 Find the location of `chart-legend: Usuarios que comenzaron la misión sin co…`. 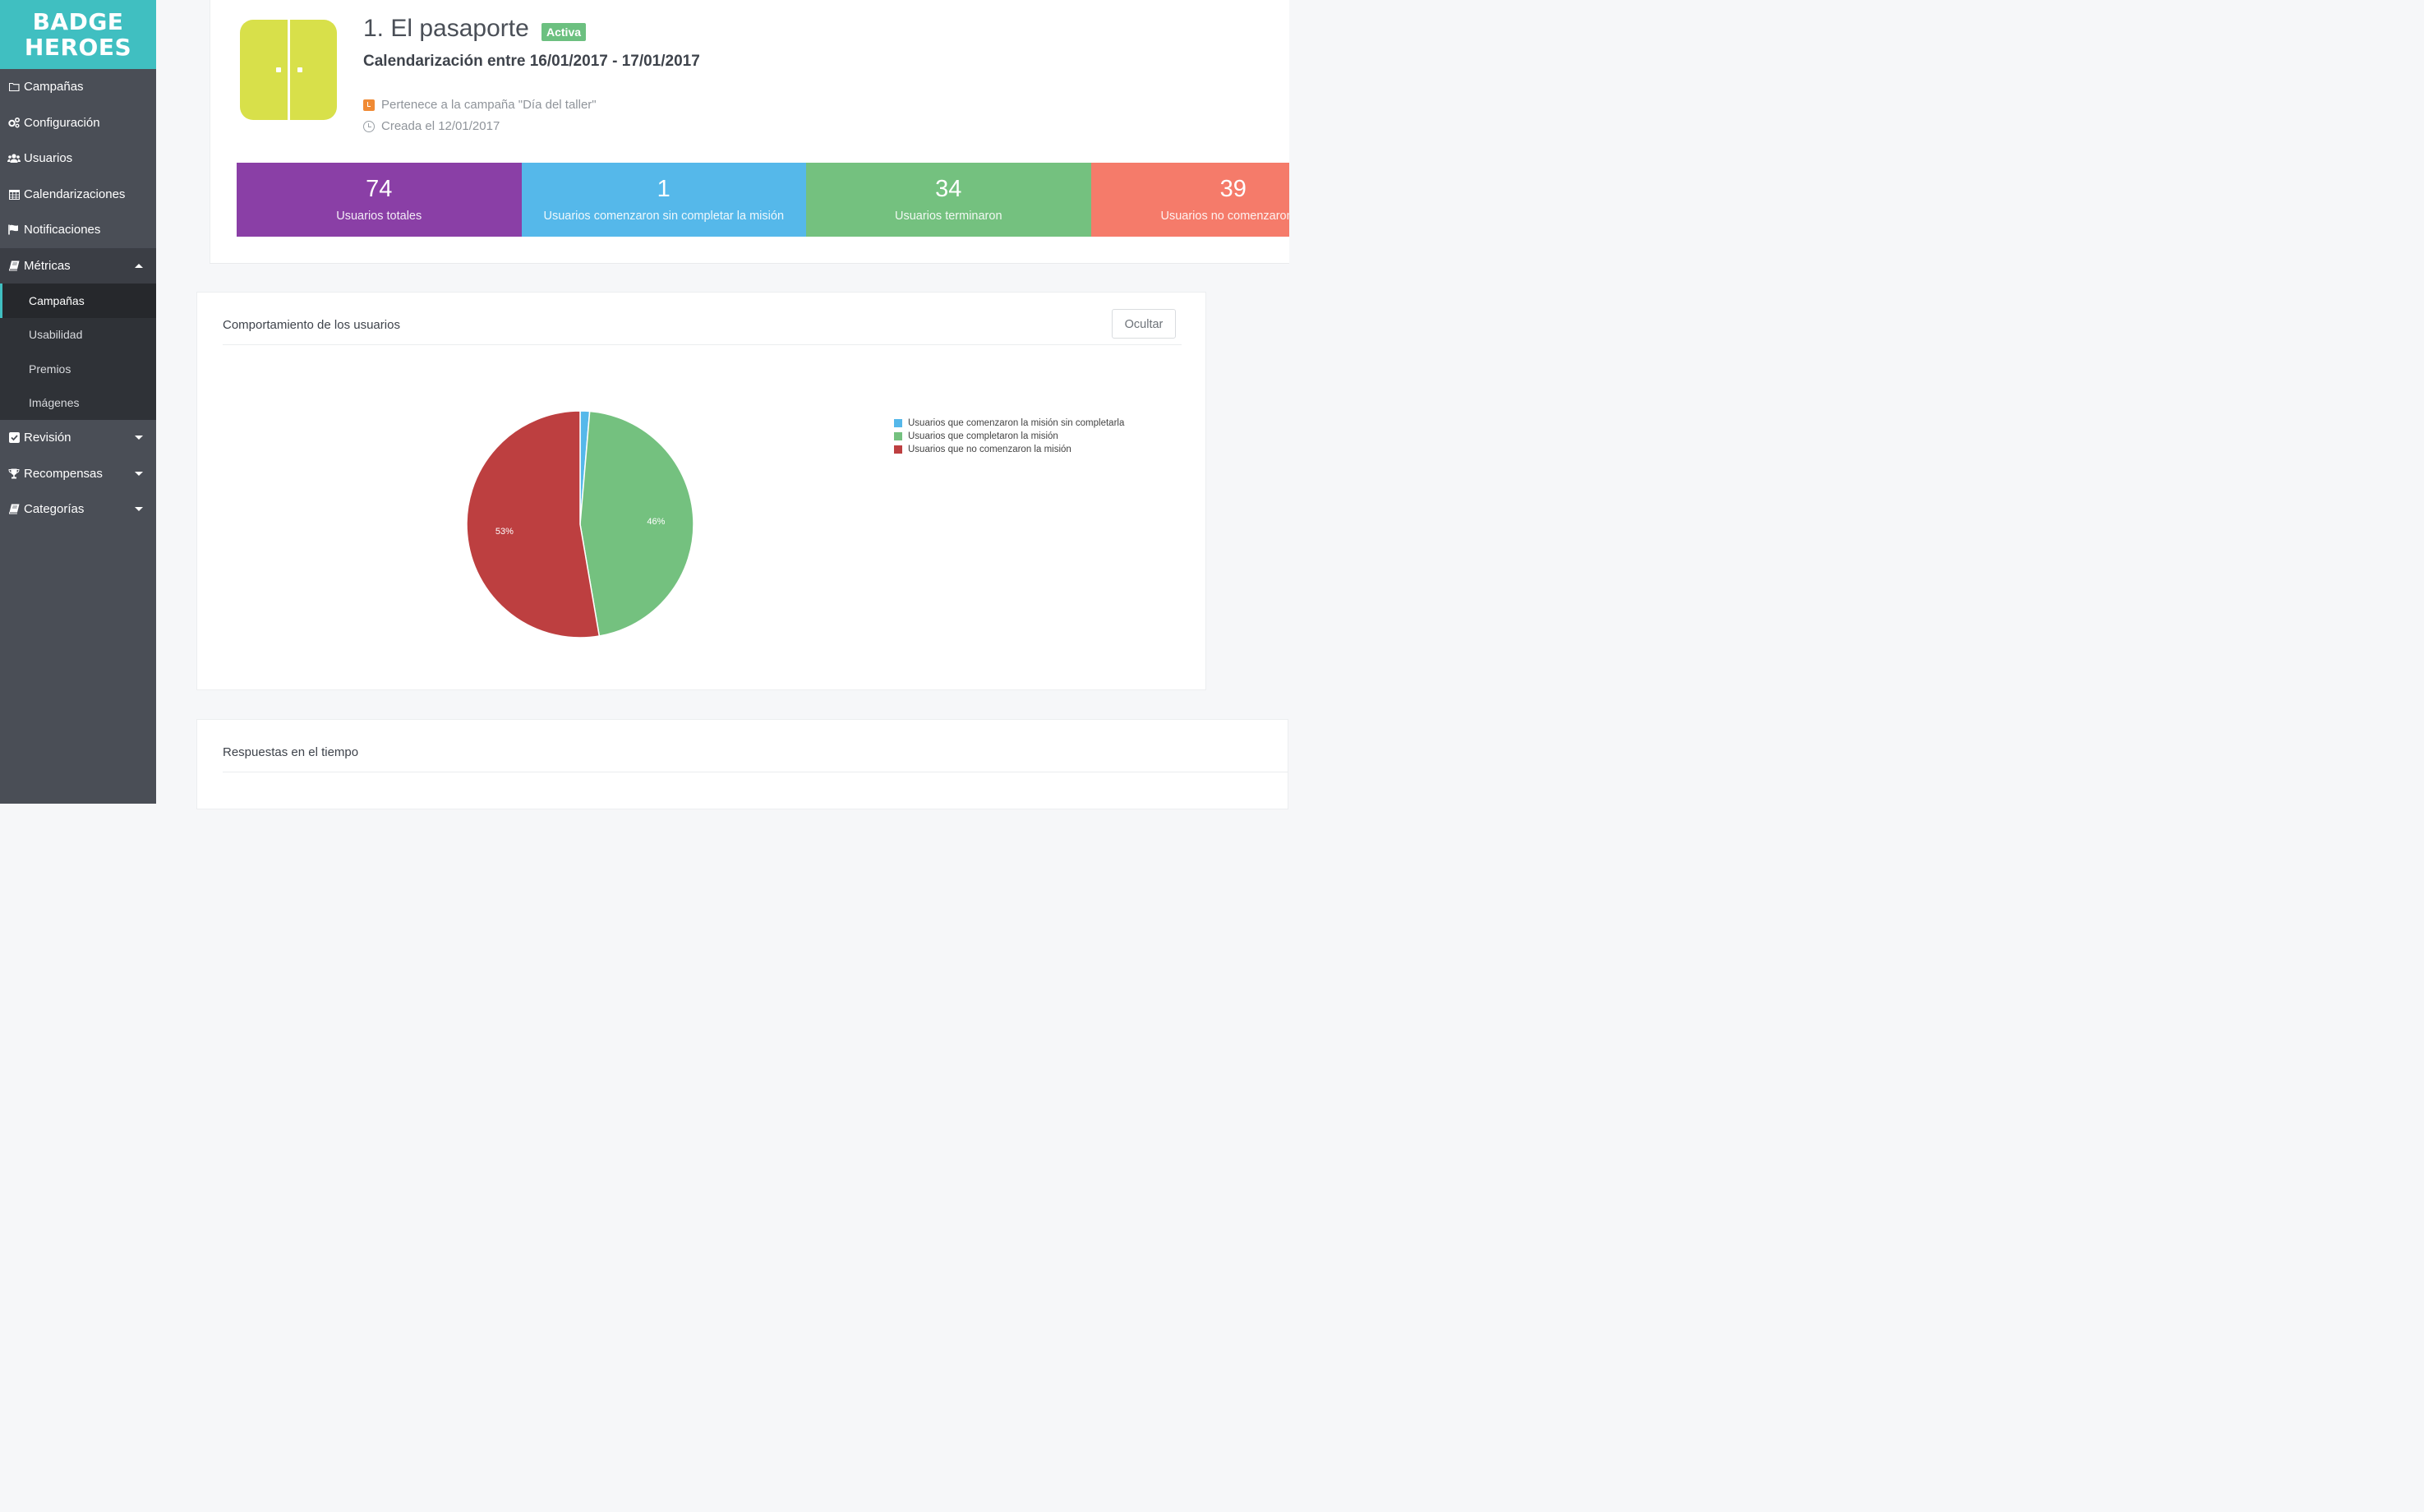

chart-legend: Usuarios que comenzaron la misión sin co… is located at coordinates (1009, 437).